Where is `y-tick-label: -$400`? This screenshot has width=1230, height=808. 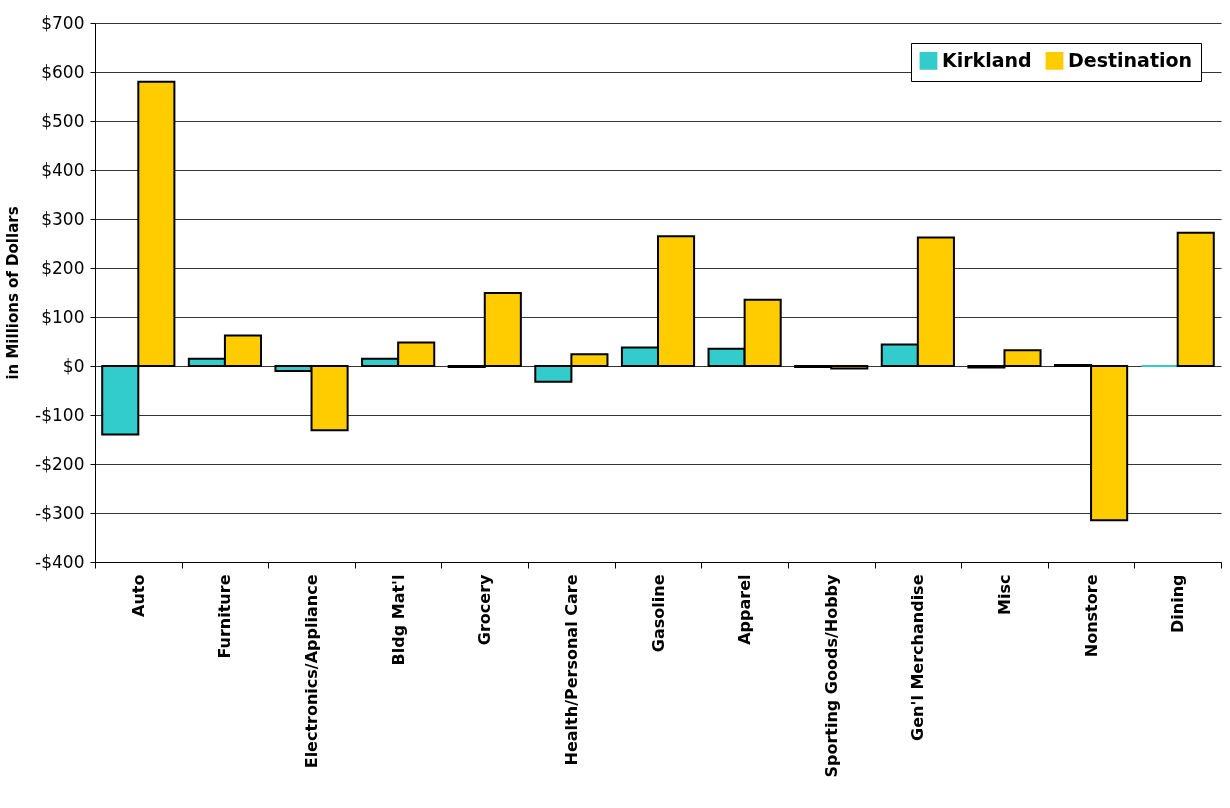
y-tick-label: -$400 is located at coordinates (60, 561).